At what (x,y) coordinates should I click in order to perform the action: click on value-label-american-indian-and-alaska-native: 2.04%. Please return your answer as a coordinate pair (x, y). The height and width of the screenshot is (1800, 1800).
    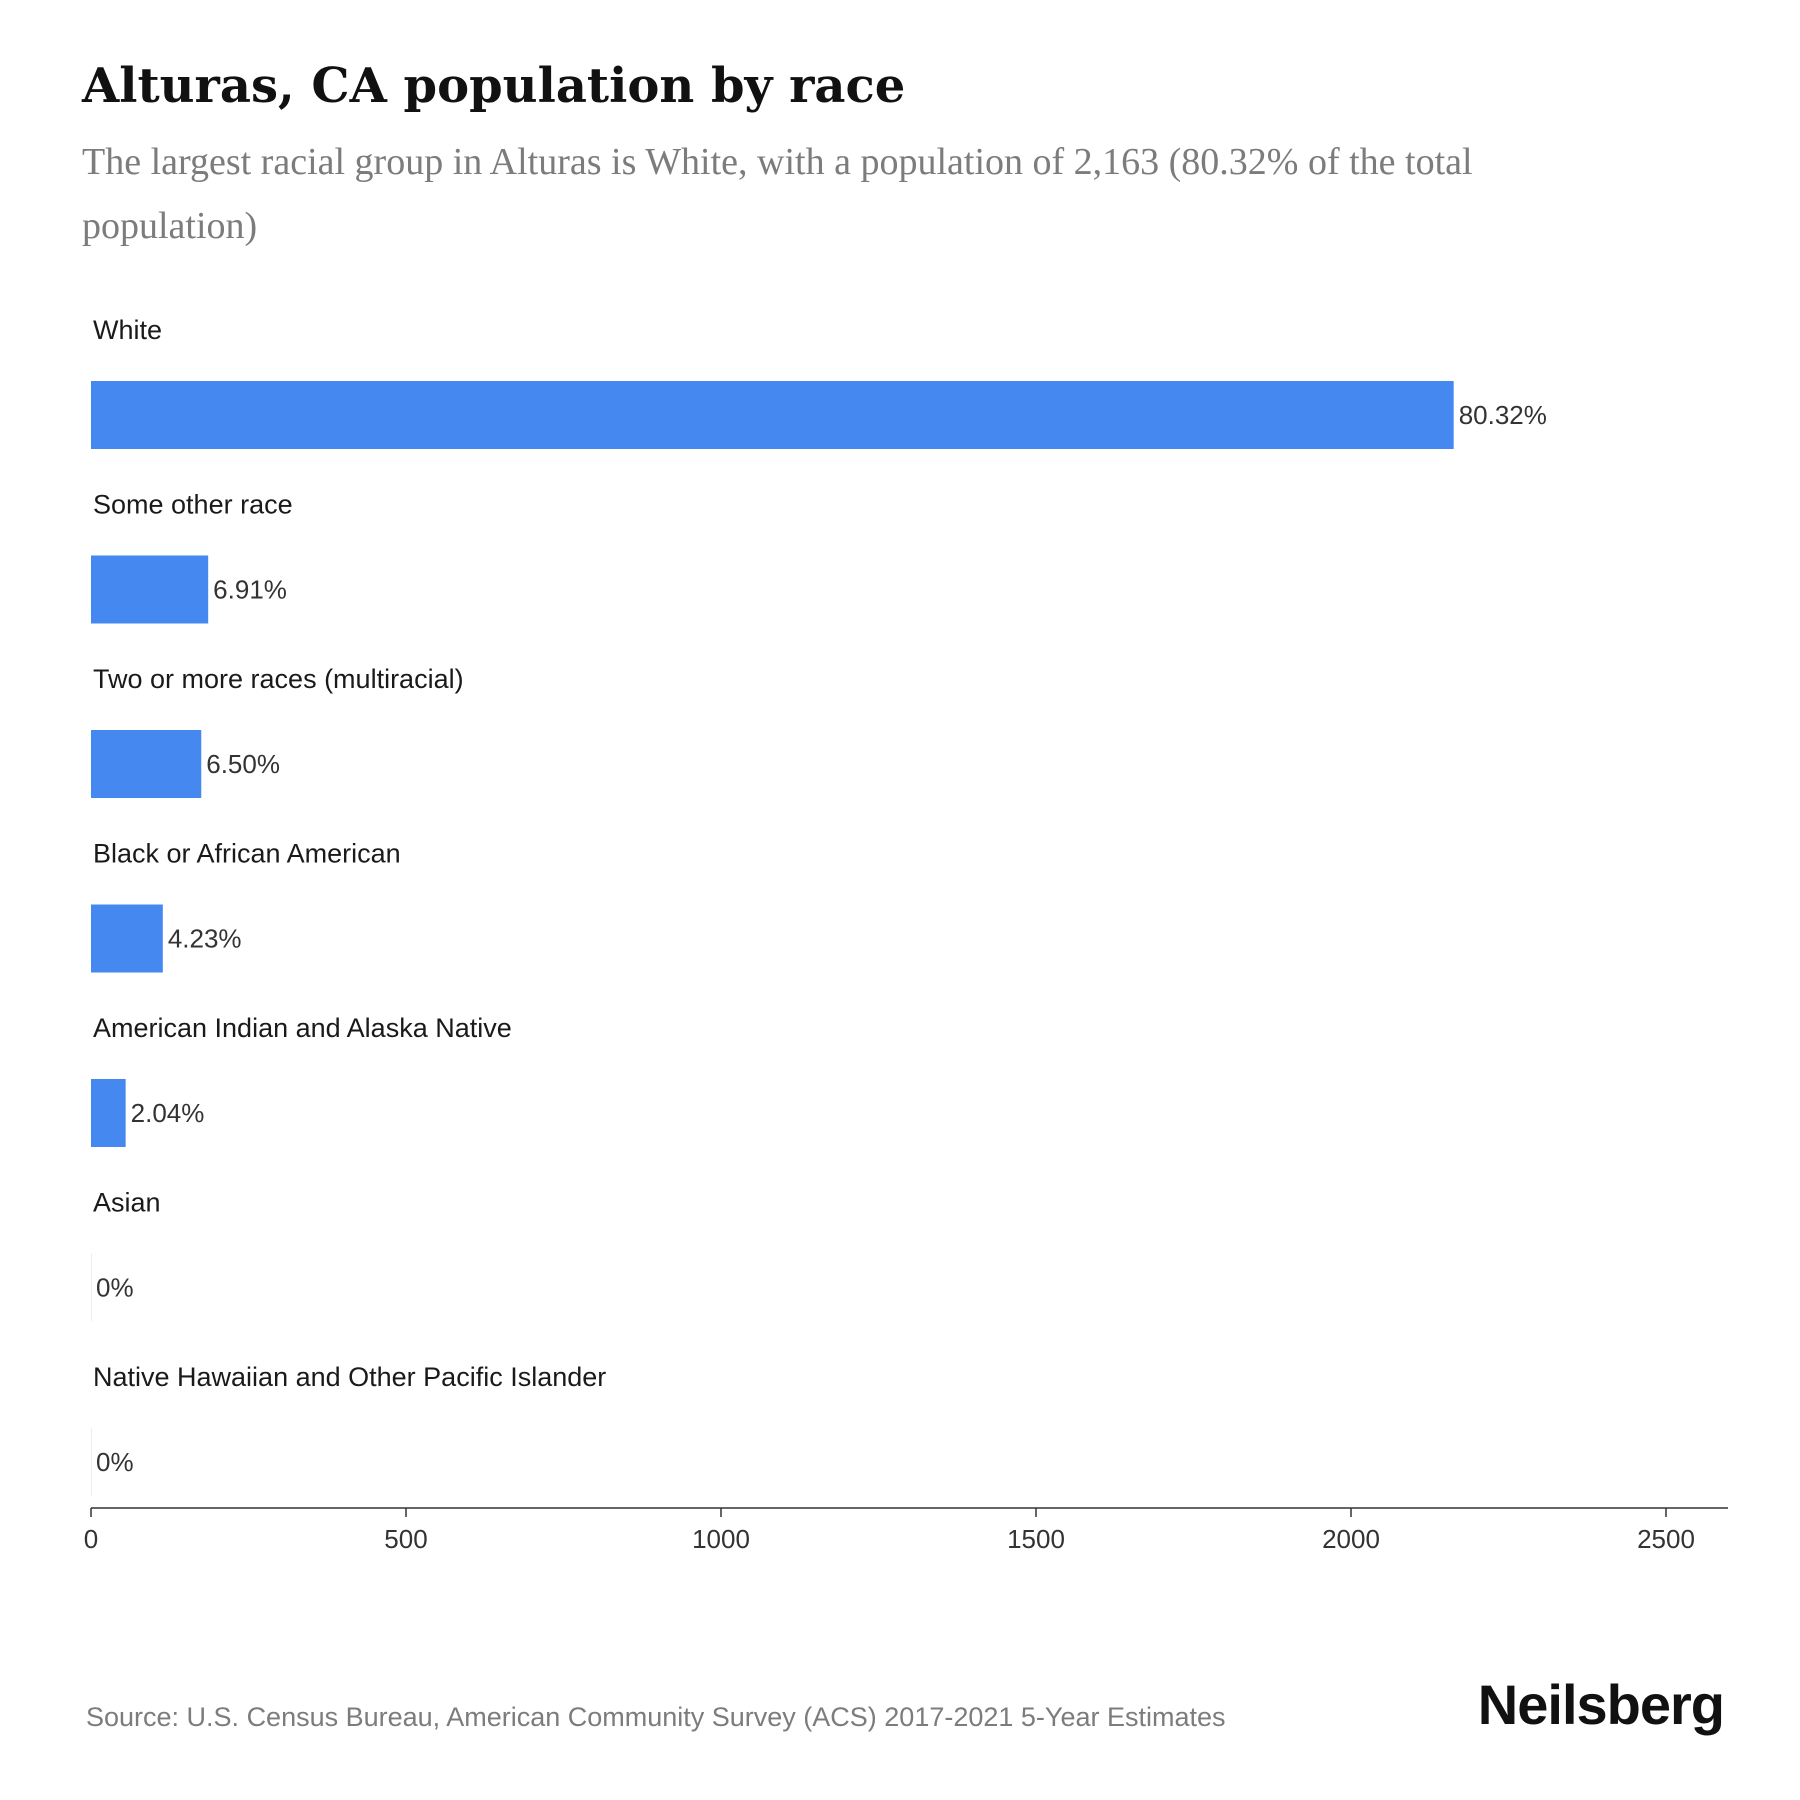
    Looking at the image, I should click on (168, 1113).